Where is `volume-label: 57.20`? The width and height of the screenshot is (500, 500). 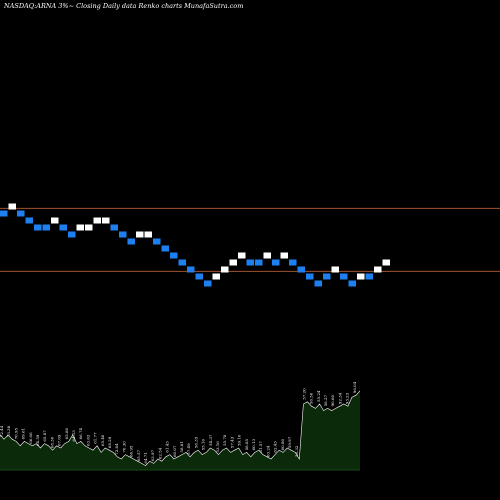
volume-label: 57.20 is located at coordinates (303, 394).